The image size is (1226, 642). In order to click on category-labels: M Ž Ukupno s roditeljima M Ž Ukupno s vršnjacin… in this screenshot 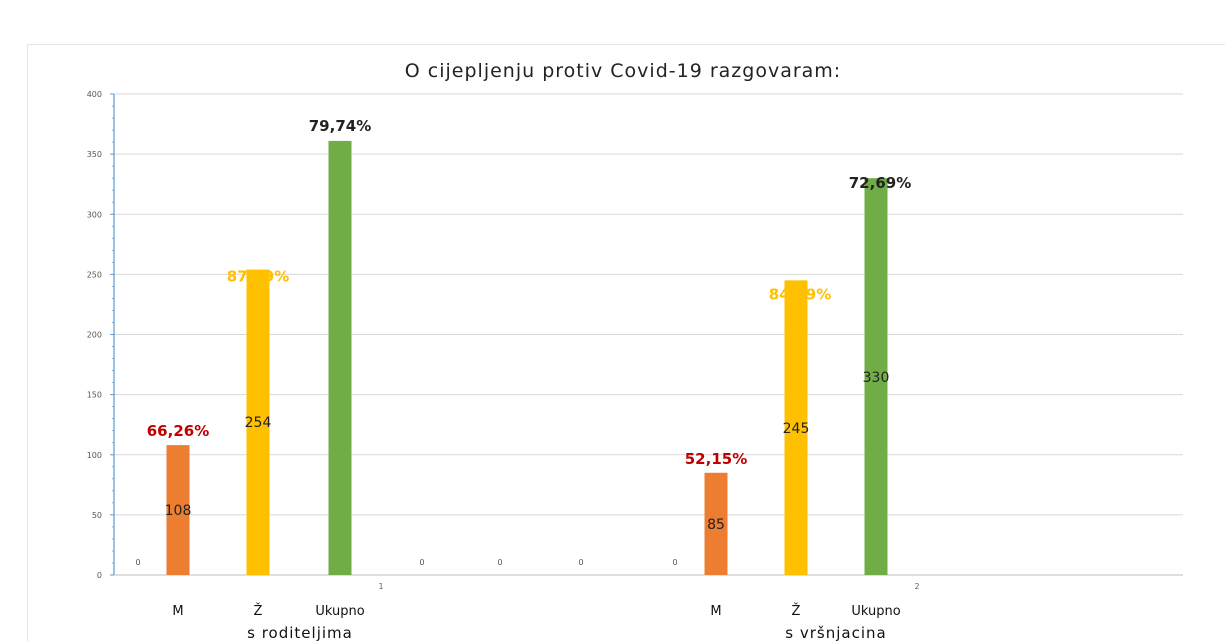, I will do `click(536, 622)`.